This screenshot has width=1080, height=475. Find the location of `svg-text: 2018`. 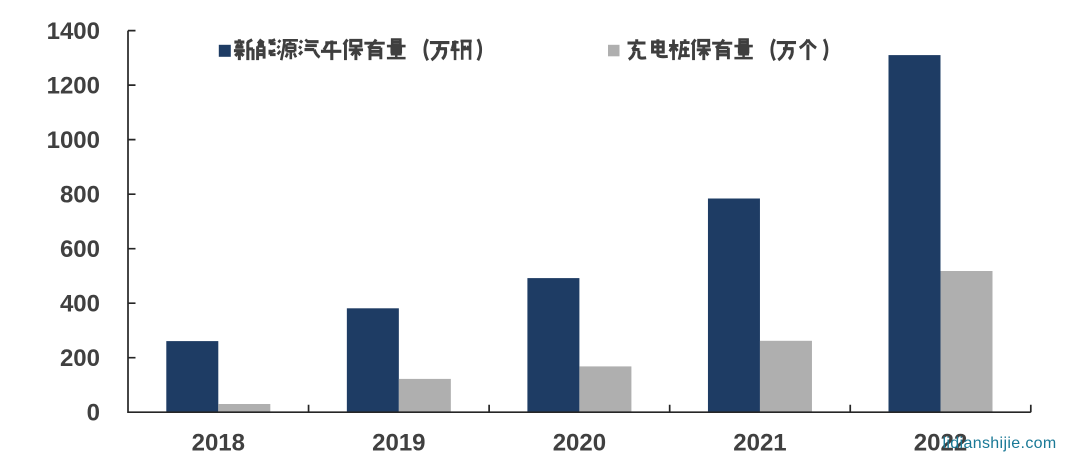

svg-text: 2018 is located at coordinates (218, 443).